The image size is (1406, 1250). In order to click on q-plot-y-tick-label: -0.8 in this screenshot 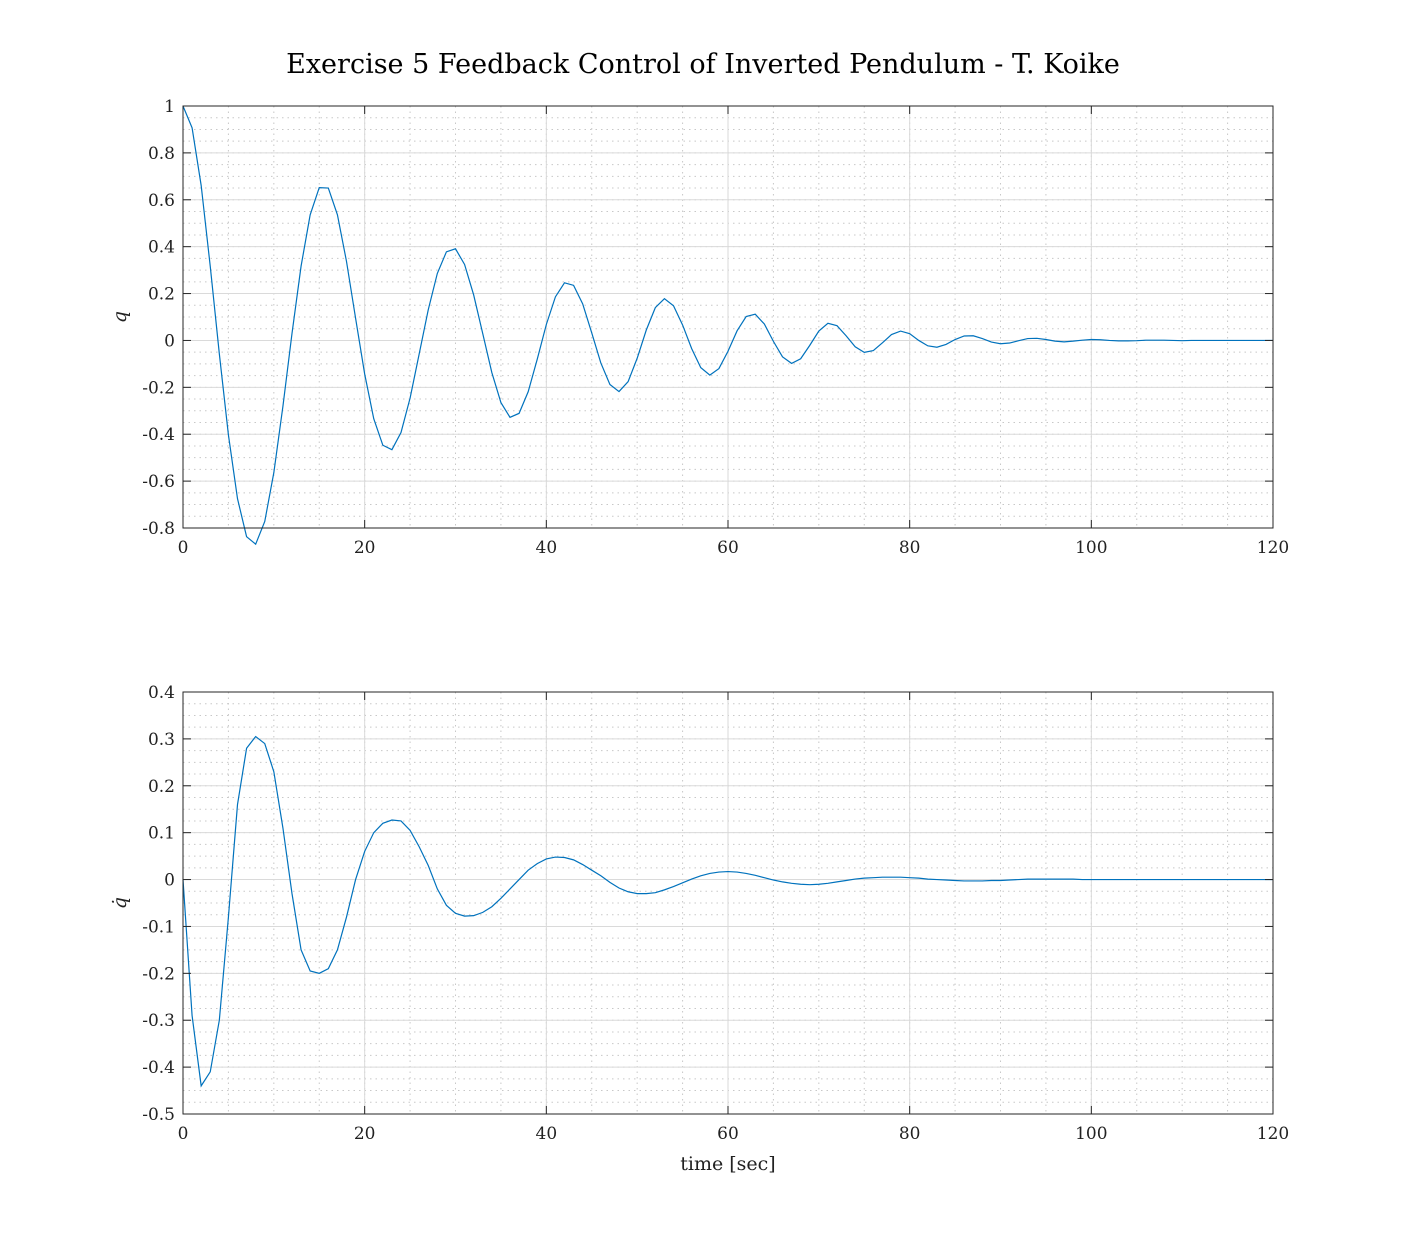, I will do `click(158, 529)`.